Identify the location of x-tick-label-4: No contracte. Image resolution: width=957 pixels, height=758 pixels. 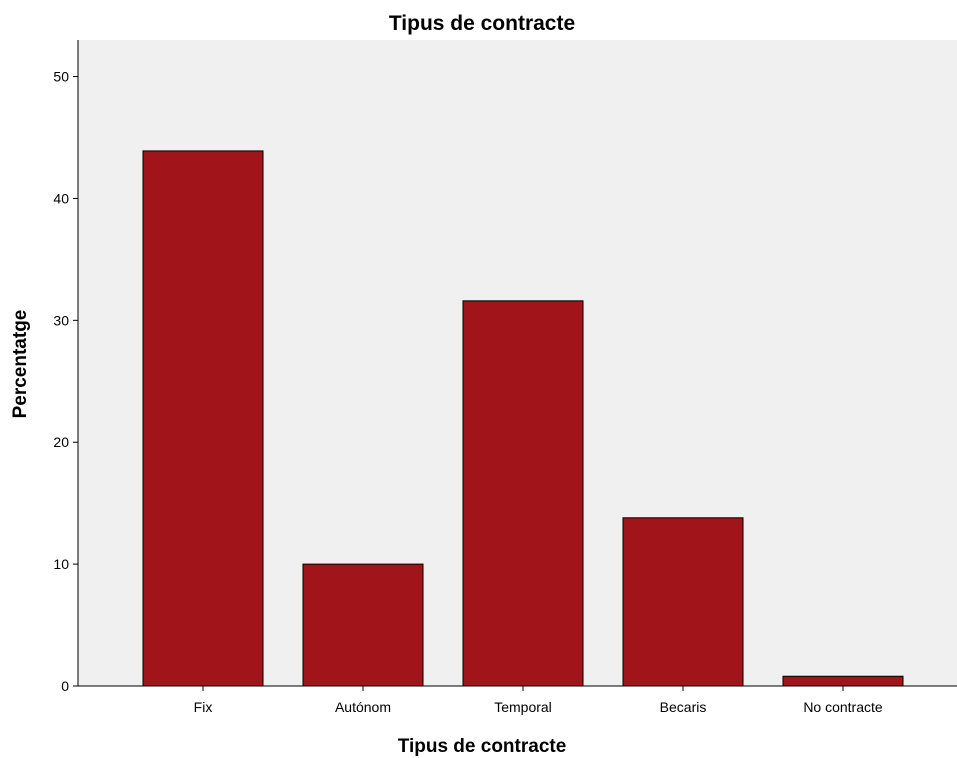
(843, 707).